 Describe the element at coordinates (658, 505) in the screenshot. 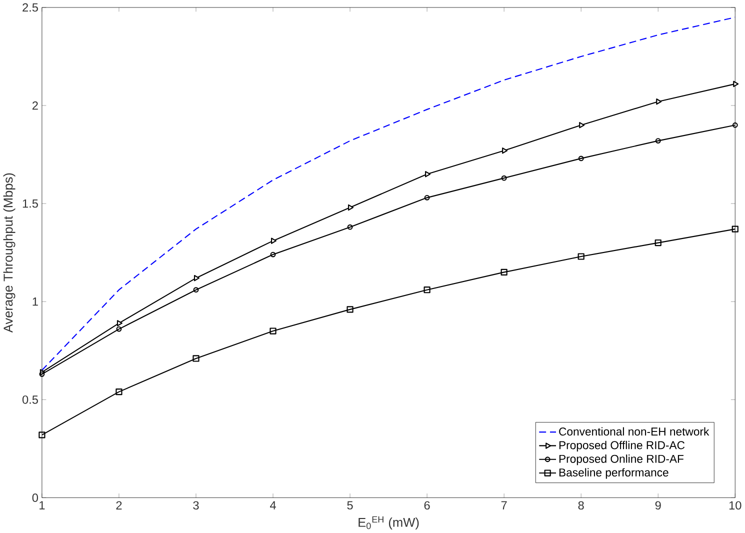

I see `x-tick-label: 9` at that location.